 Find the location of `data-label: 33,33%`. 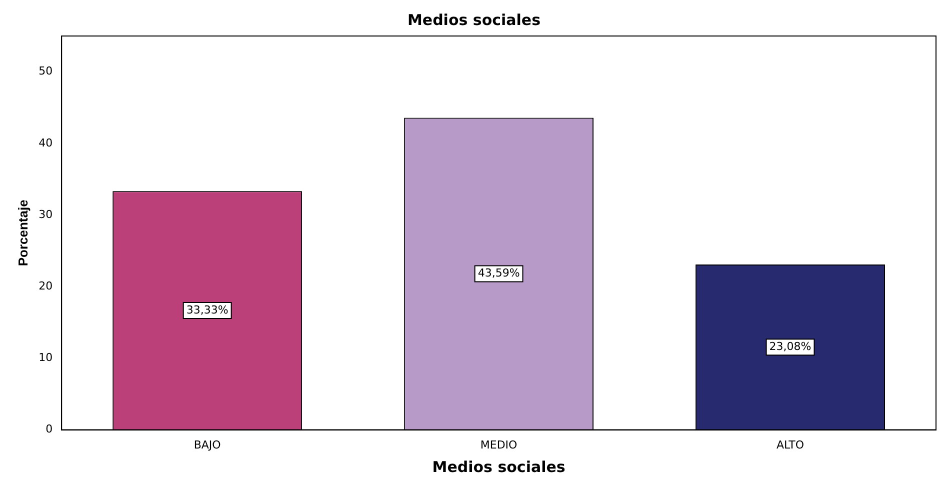

data-label: 33,33% is located at coordinates (207, 309).